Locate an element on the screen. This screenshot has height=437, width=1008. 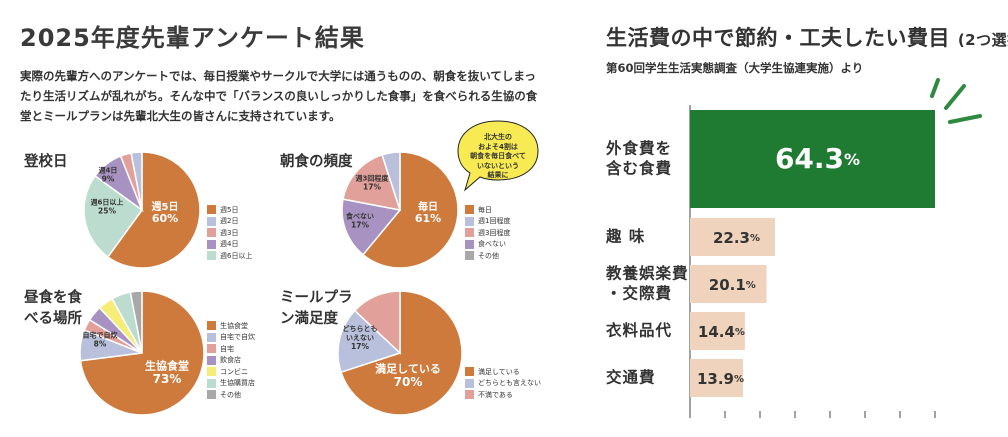
pie-slice-label: 60% is located at coordinates (165, 218).